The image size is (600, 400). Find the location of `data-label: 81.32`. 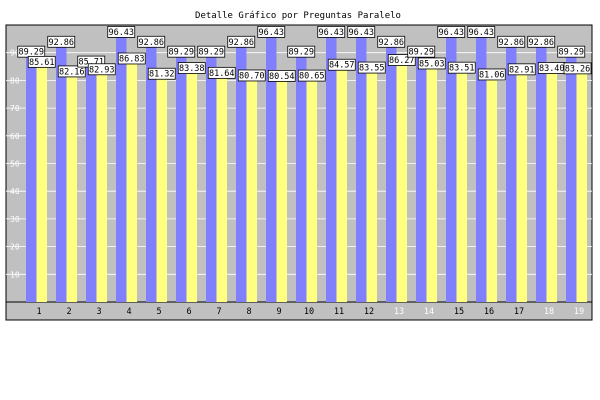

data-label: 81.32 is located at coordinates (162, 75).